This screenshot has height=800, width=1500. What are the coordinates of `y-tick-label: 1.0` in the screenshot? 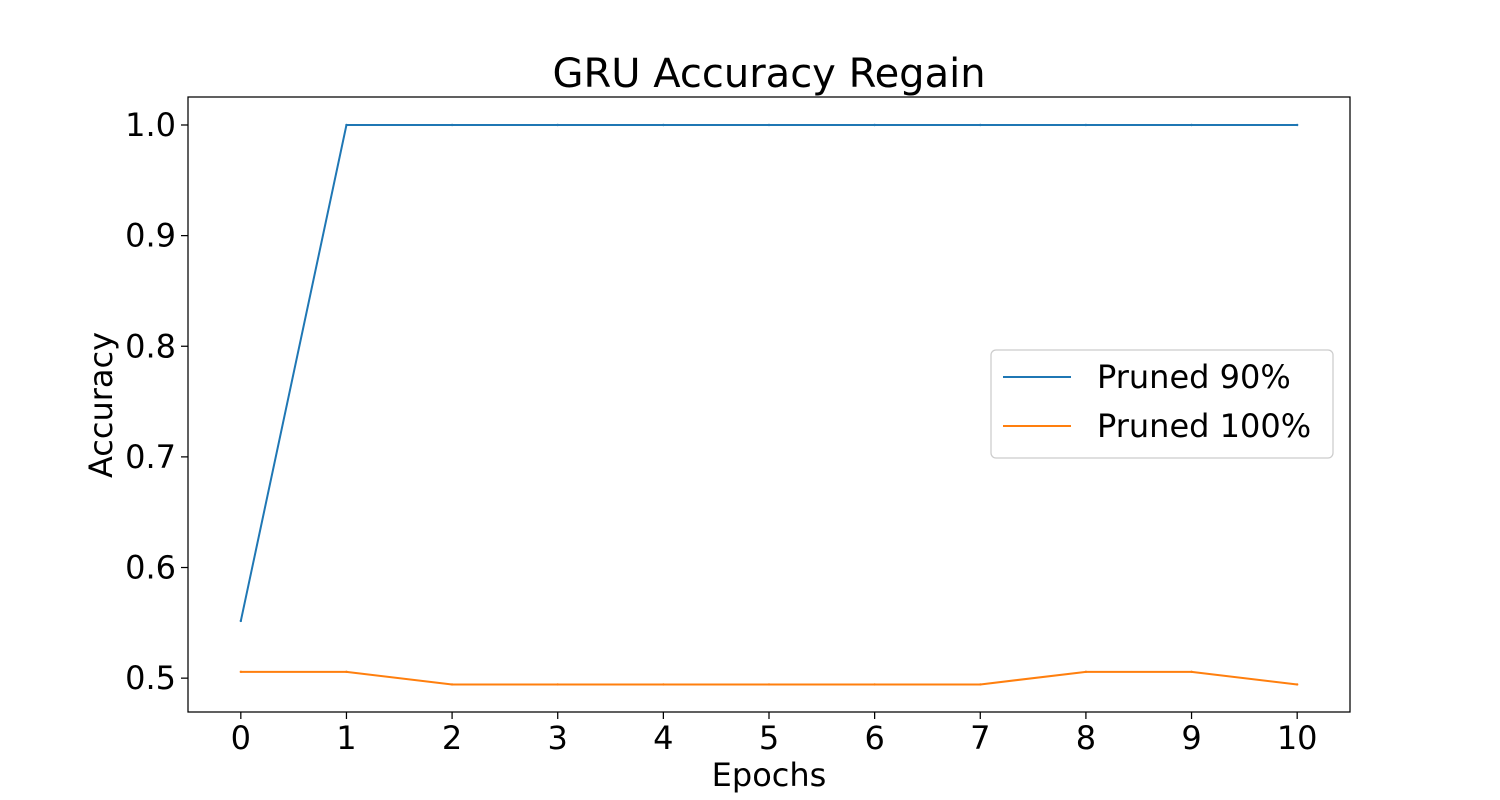 It's located at (150, 125).